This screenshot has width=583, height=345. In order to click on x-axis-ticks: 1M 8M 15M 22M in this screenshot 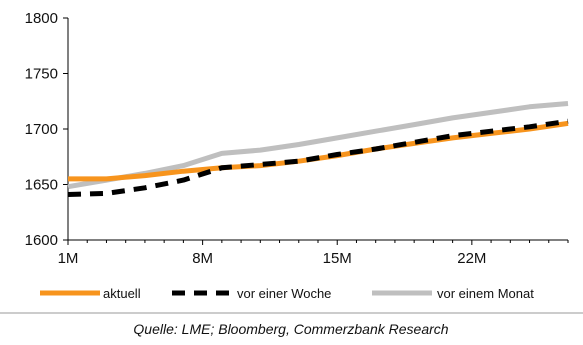, I will do `click(313, 253)`.